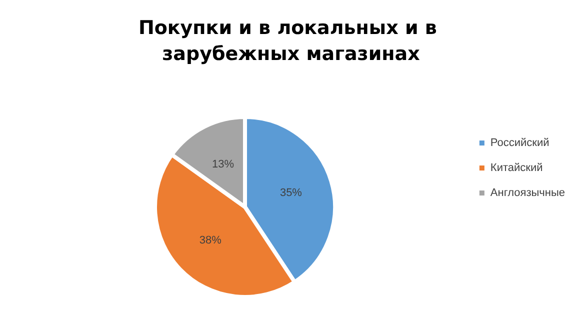 The image size is (582, 336). What do you see at coordinates (520, 143) in the screenshot?
I see `legend-label: Российский` at bounding box center [520, 143].